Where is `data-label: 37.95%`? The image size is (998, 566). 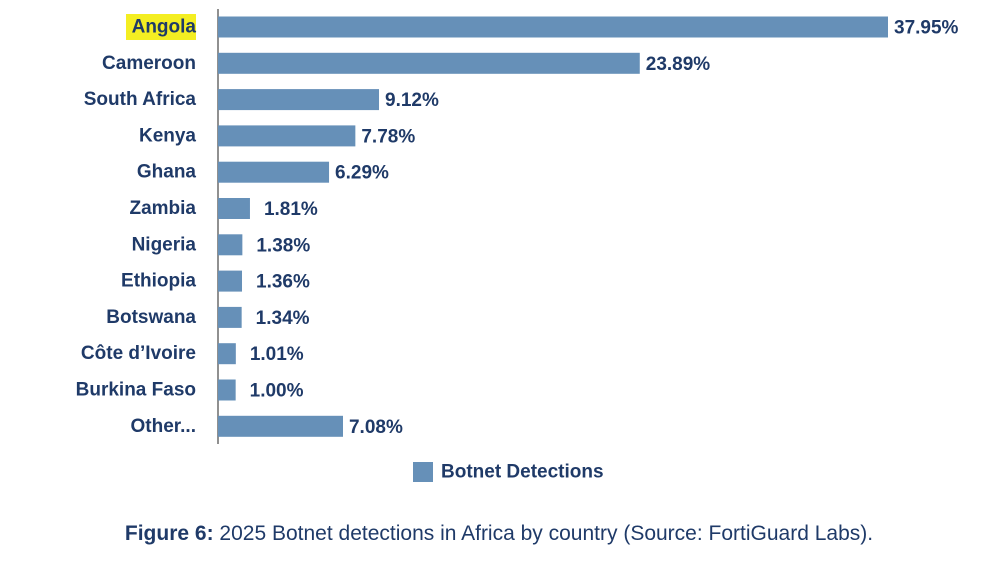 data-label: 37.95% is located at coordinates (926, 28).